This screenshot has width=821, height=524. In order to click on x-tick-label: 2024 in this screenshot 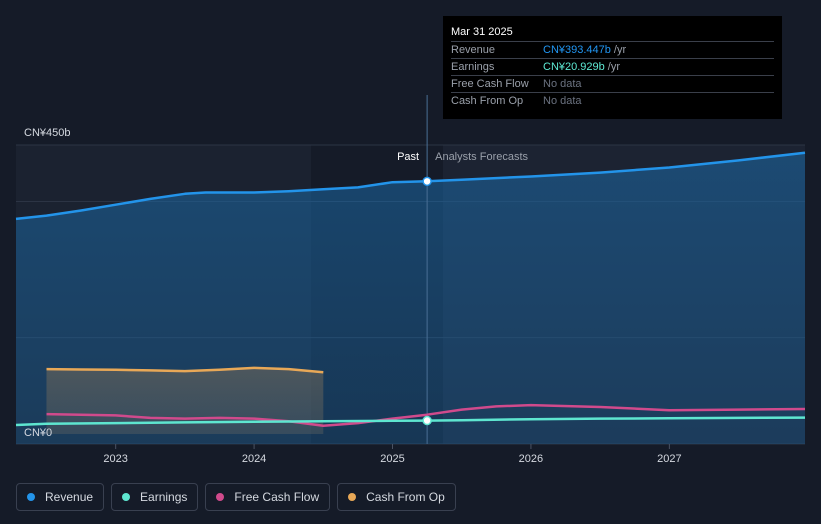, I will do `click(254, 459)`.